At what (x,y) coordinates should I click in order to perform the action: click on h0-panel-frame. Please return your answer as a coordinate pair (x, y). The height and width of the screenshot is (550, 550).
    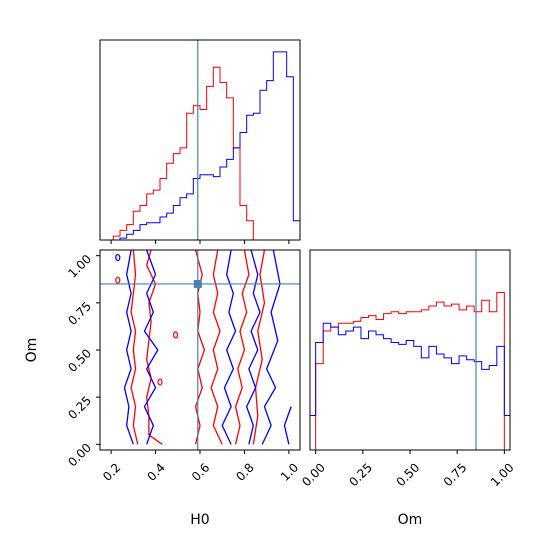
    Looking at the image, I should click on (200, 140).